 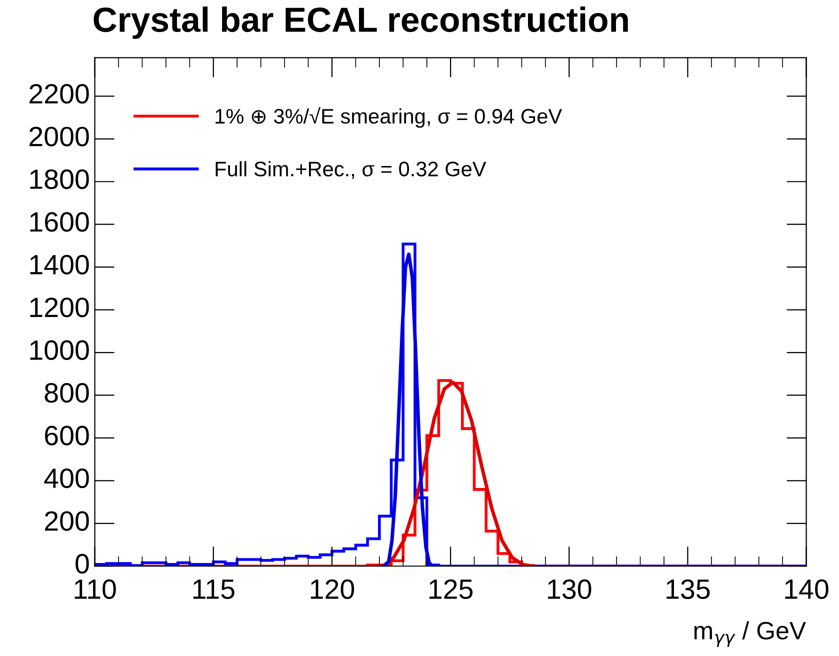 I want to click on y-tick-label: 600, so click(x=67, y=436).